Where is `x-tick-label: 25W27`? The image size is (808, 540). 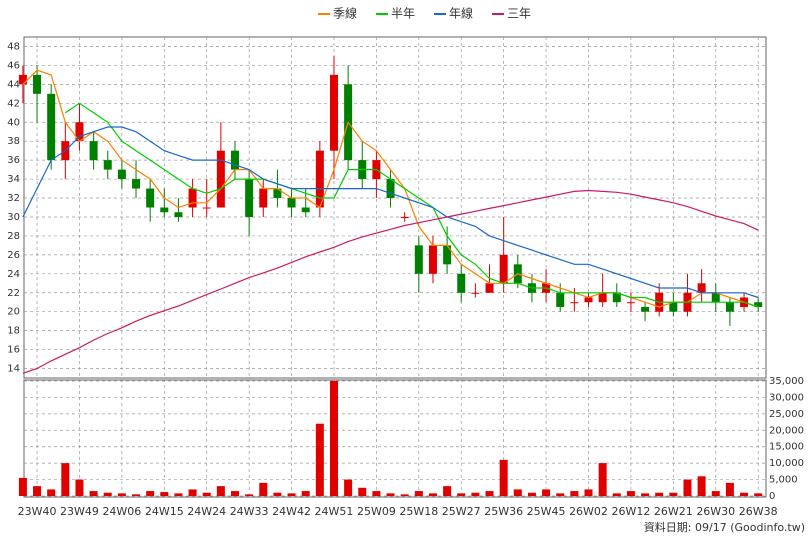
x-tick-label: 25W27 is located at coordinates (461, 511).